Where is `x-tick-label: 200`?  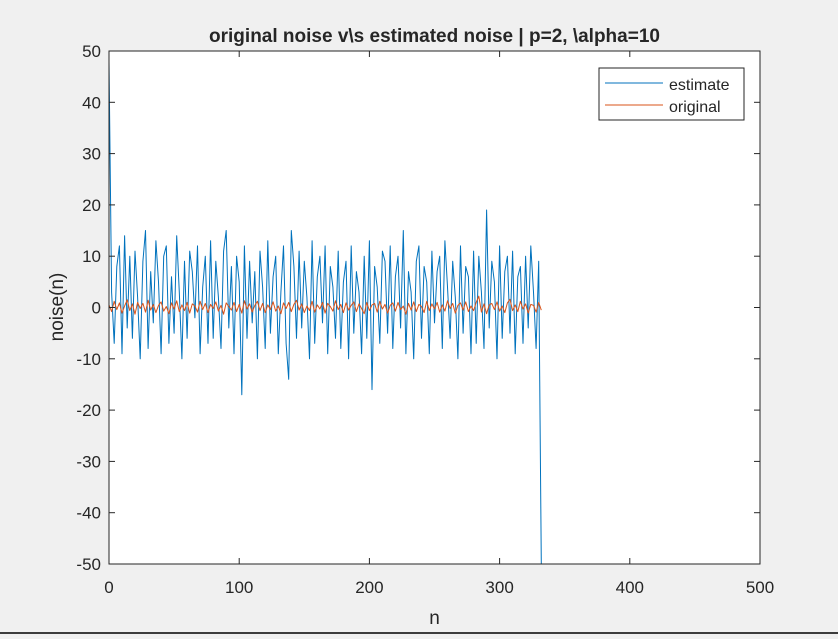 x-tick-label: 200 is located at coordinates (369, 587).